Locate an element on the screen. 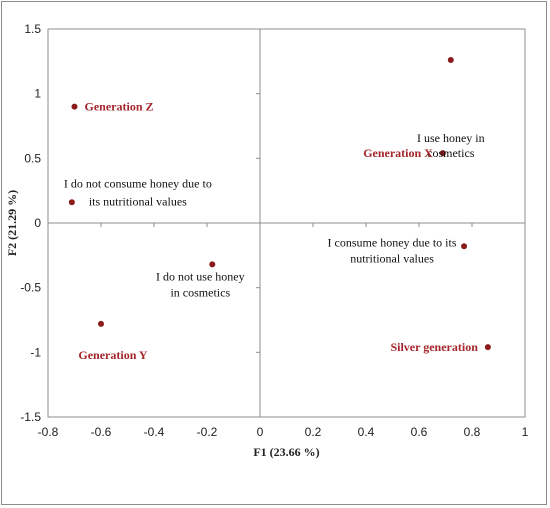 The image size is (550, 508). y-axis-title: F2 (21.29 %) is located at coordinates (12, 223).